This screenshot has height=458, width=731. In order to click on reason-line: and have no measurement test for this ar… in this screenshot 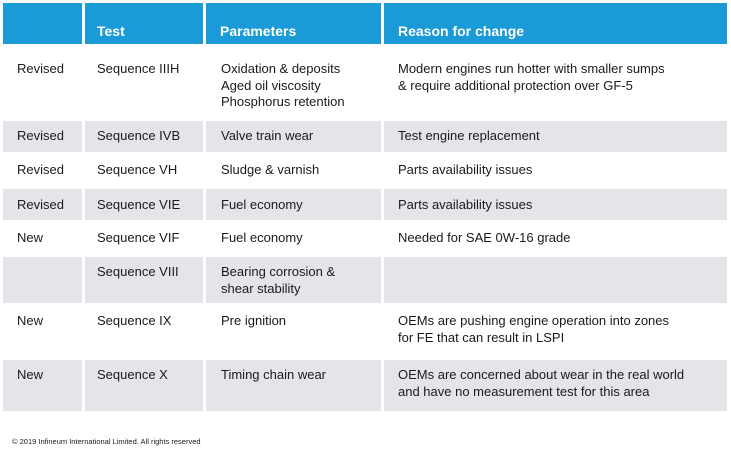, I will do `click(524, 391)`.